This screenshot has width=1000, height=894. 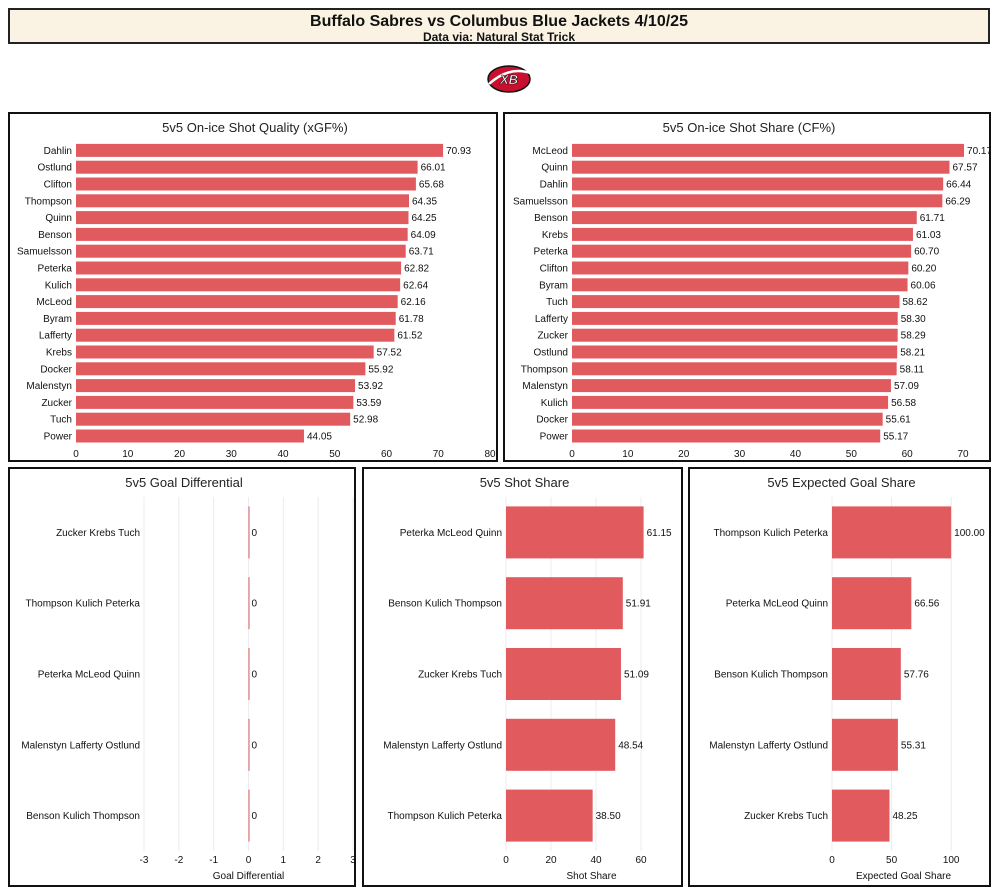 What do you see at coordinates (641, 860) in the screenshot?
I see `x-tick-label: 60` at bounding box center [641, 860].